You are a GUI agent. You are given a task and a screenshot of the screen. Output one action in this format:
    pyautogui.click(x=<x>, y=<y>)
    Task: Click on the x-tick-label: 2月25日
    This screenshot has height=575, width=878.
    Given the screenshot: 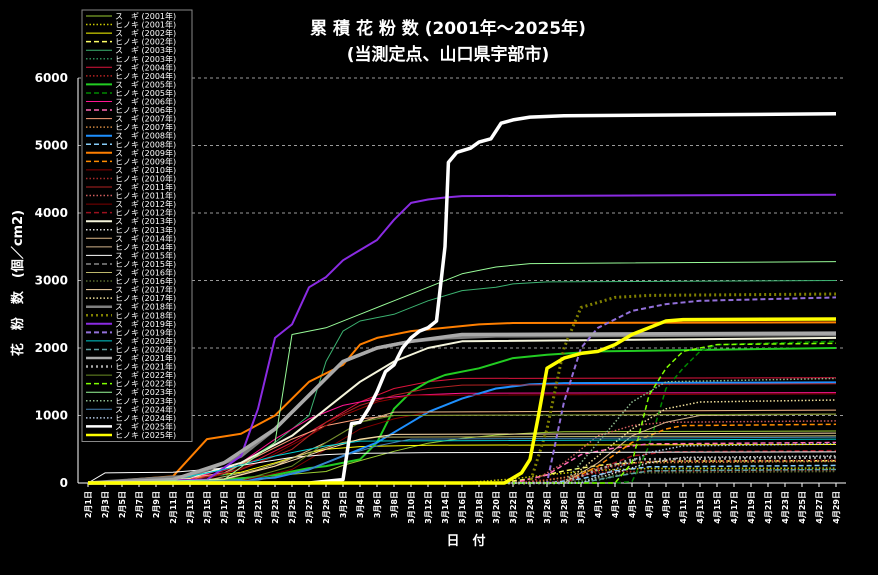 What is the action you would take?
    pyautogui.click(x=292, y=507)
    